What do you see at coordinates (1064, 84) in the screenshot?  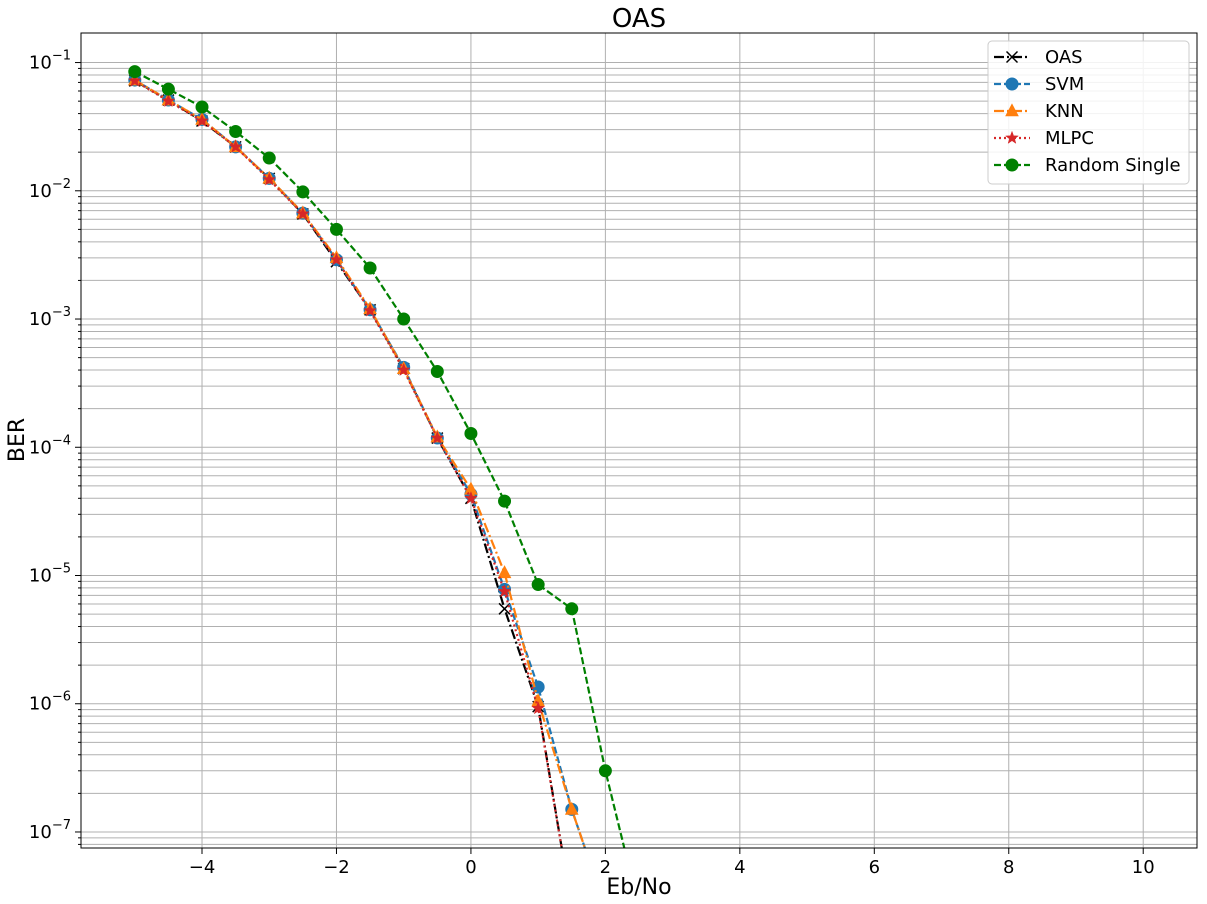 I see `legend-label: SVM` at bounding box center [1064, 84].